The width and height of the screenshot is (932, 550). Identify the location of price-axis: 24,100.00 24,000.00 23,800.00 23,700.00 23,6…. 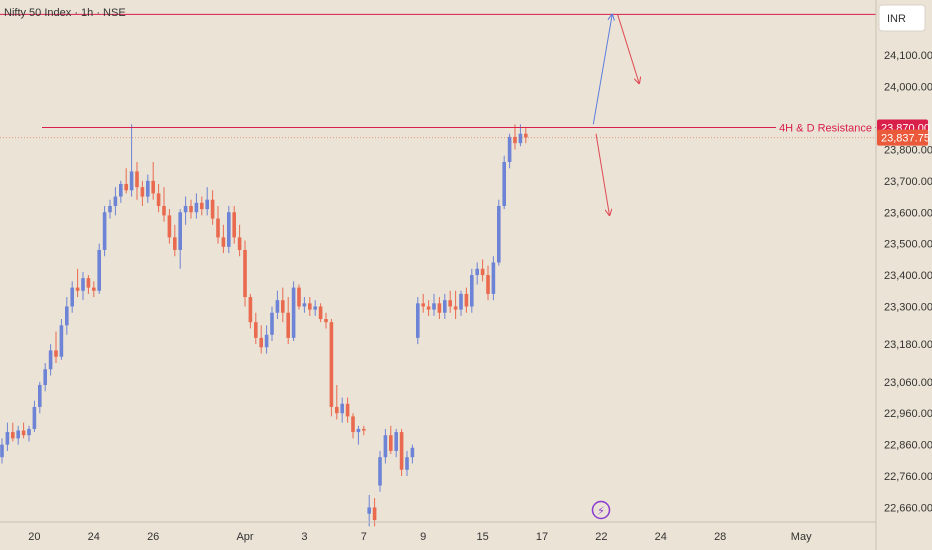
(908, 282).